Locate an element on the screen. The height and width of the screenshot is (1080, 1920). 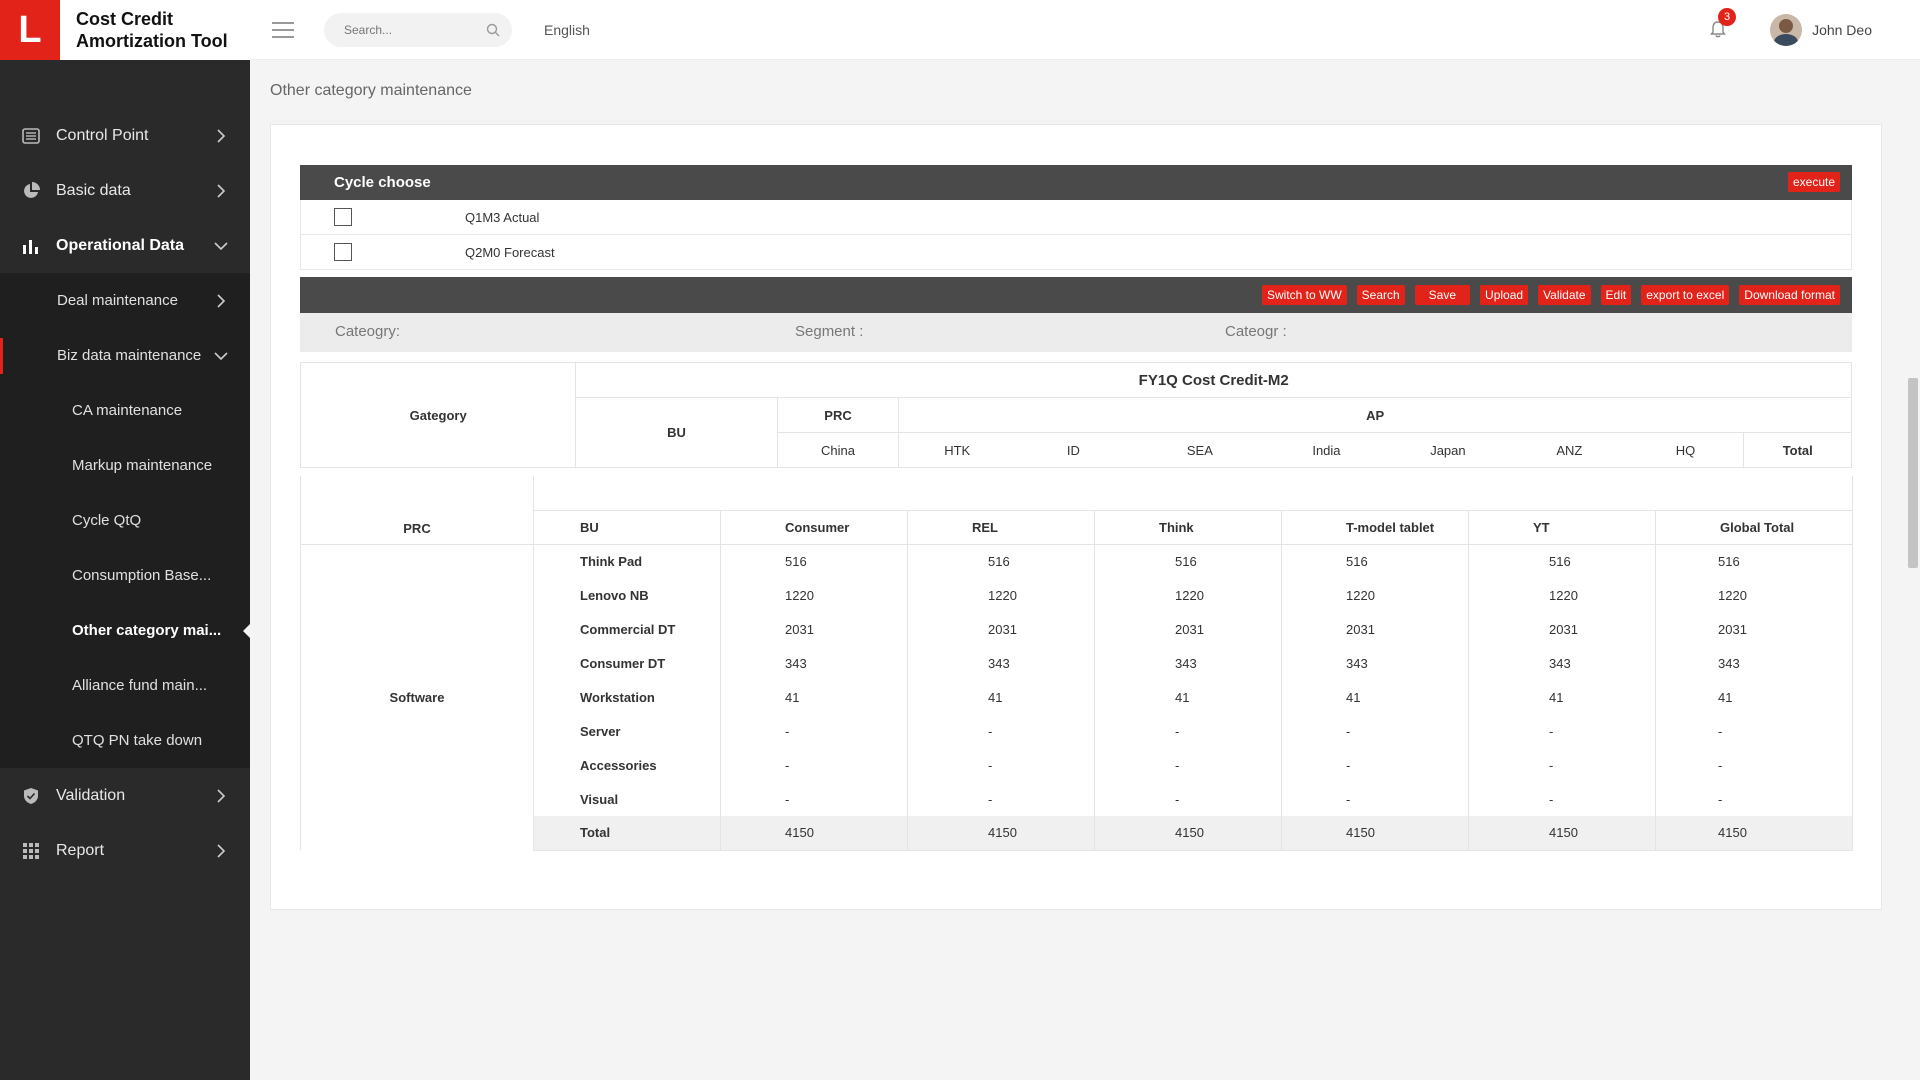
sidebar-item-biz-data-maintenance: Biz data maintenance is located at coordinates (125, 355).